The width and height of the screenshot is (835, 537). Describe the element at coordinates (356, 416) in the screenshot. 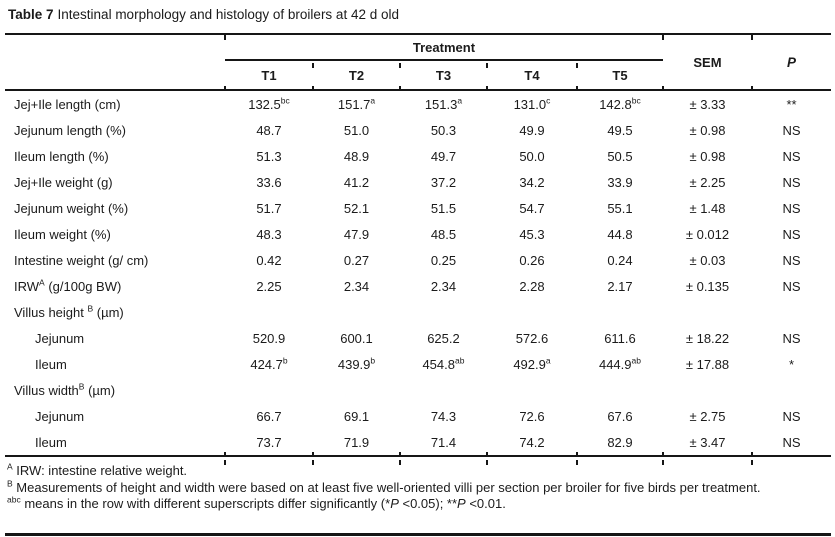

I see `cell-value: 69.1` at that location.